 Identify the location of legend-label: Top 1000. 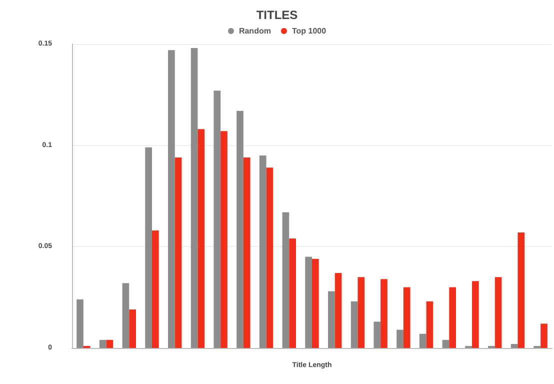
(309, 31).